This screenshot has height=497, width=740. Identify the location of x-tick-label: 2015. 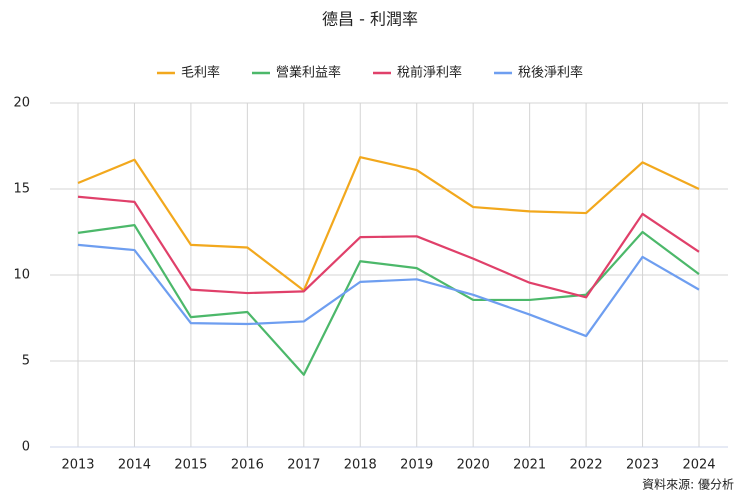
(190, 465).